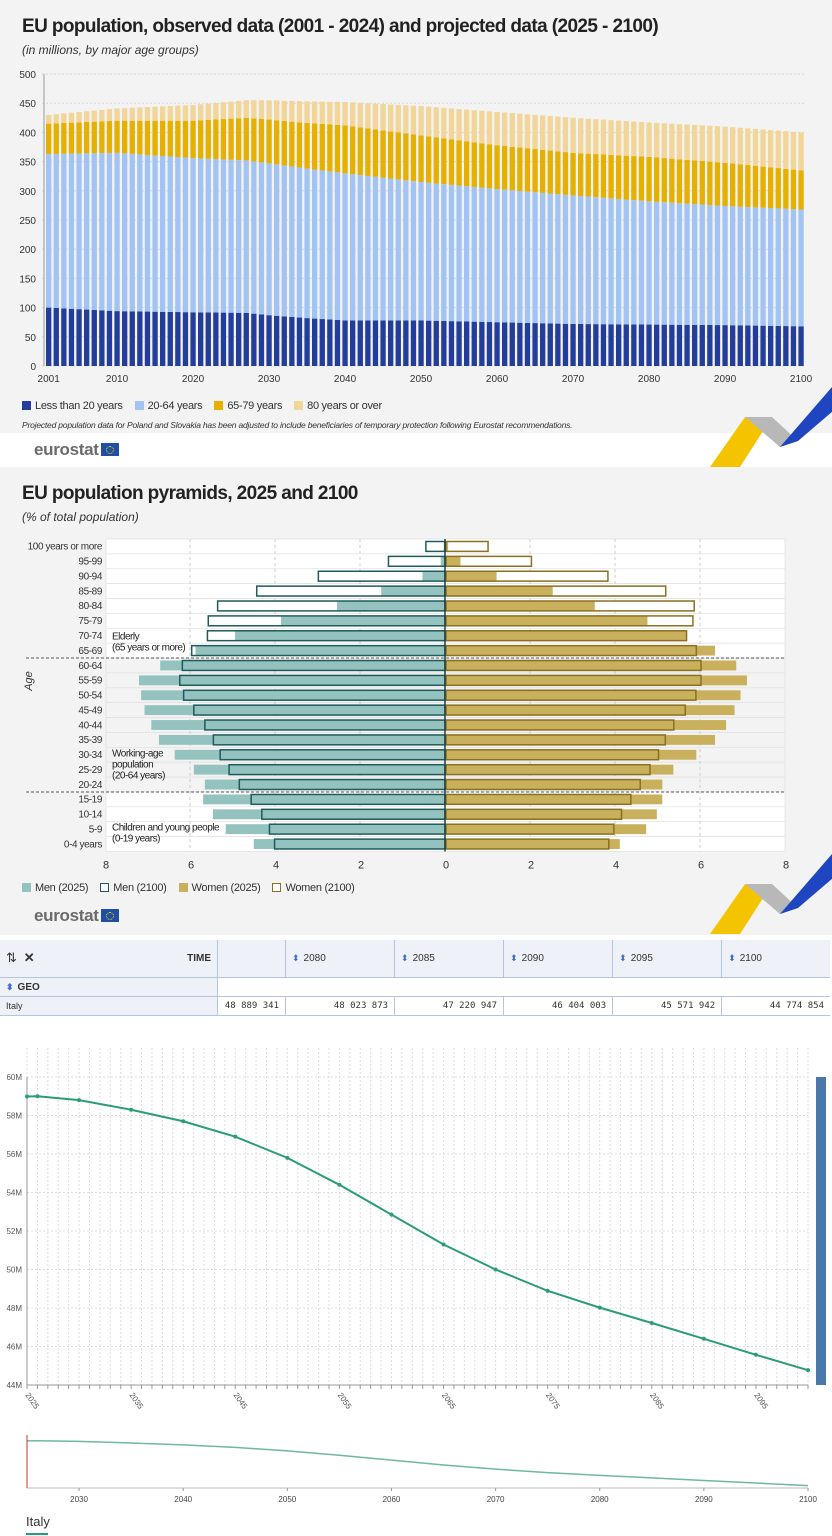 The height and width of the screenshot is (1536, 832). What do you see at coordinates (558, 959) in the screenshot?
I see `column-header-2090: ⬍ 2090` at bounding box center [558, 959].